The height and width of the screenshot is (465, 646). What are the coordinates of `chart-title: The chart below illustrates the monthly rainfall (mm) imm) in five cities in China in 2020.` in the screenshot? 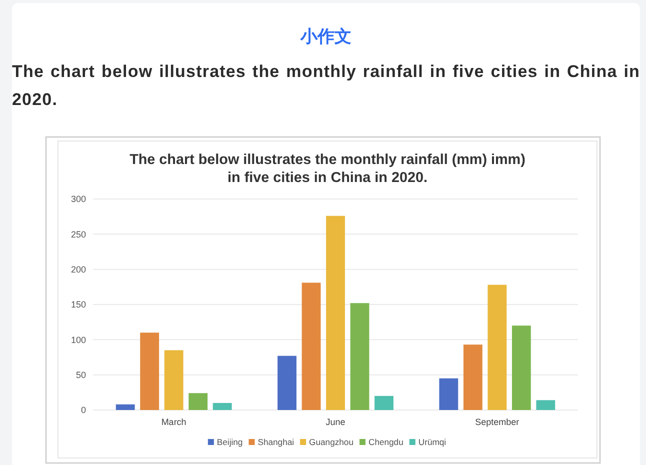 It's located at (327, 169).